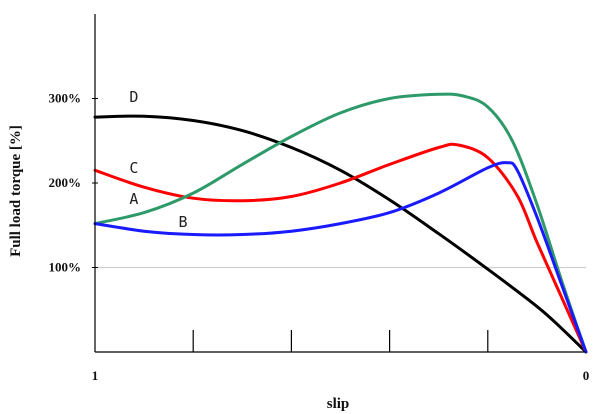 The height and width of the screenshot is (414, 602). What do you see at coordinates (133, 97) in the screenshot?
I see `curve-label-D: D` at bounding box center [133, 97].